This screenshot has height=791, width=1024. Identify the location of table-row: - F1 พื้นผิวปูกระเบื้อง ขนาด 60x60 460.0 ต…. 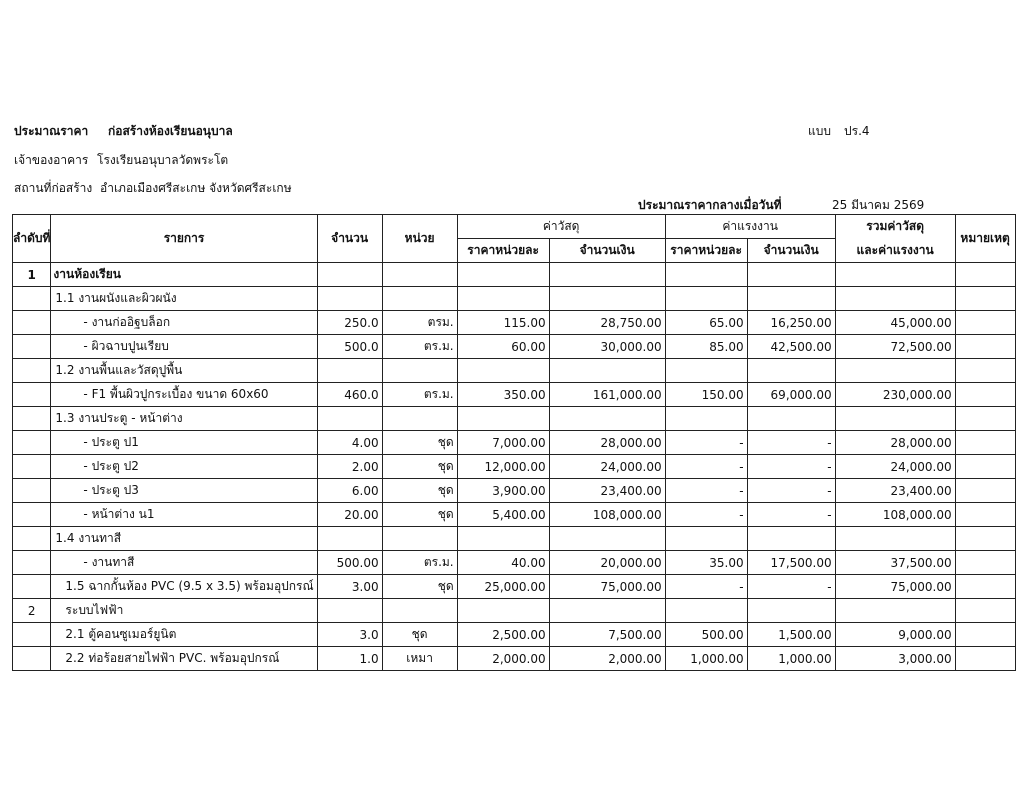
(513, 394).